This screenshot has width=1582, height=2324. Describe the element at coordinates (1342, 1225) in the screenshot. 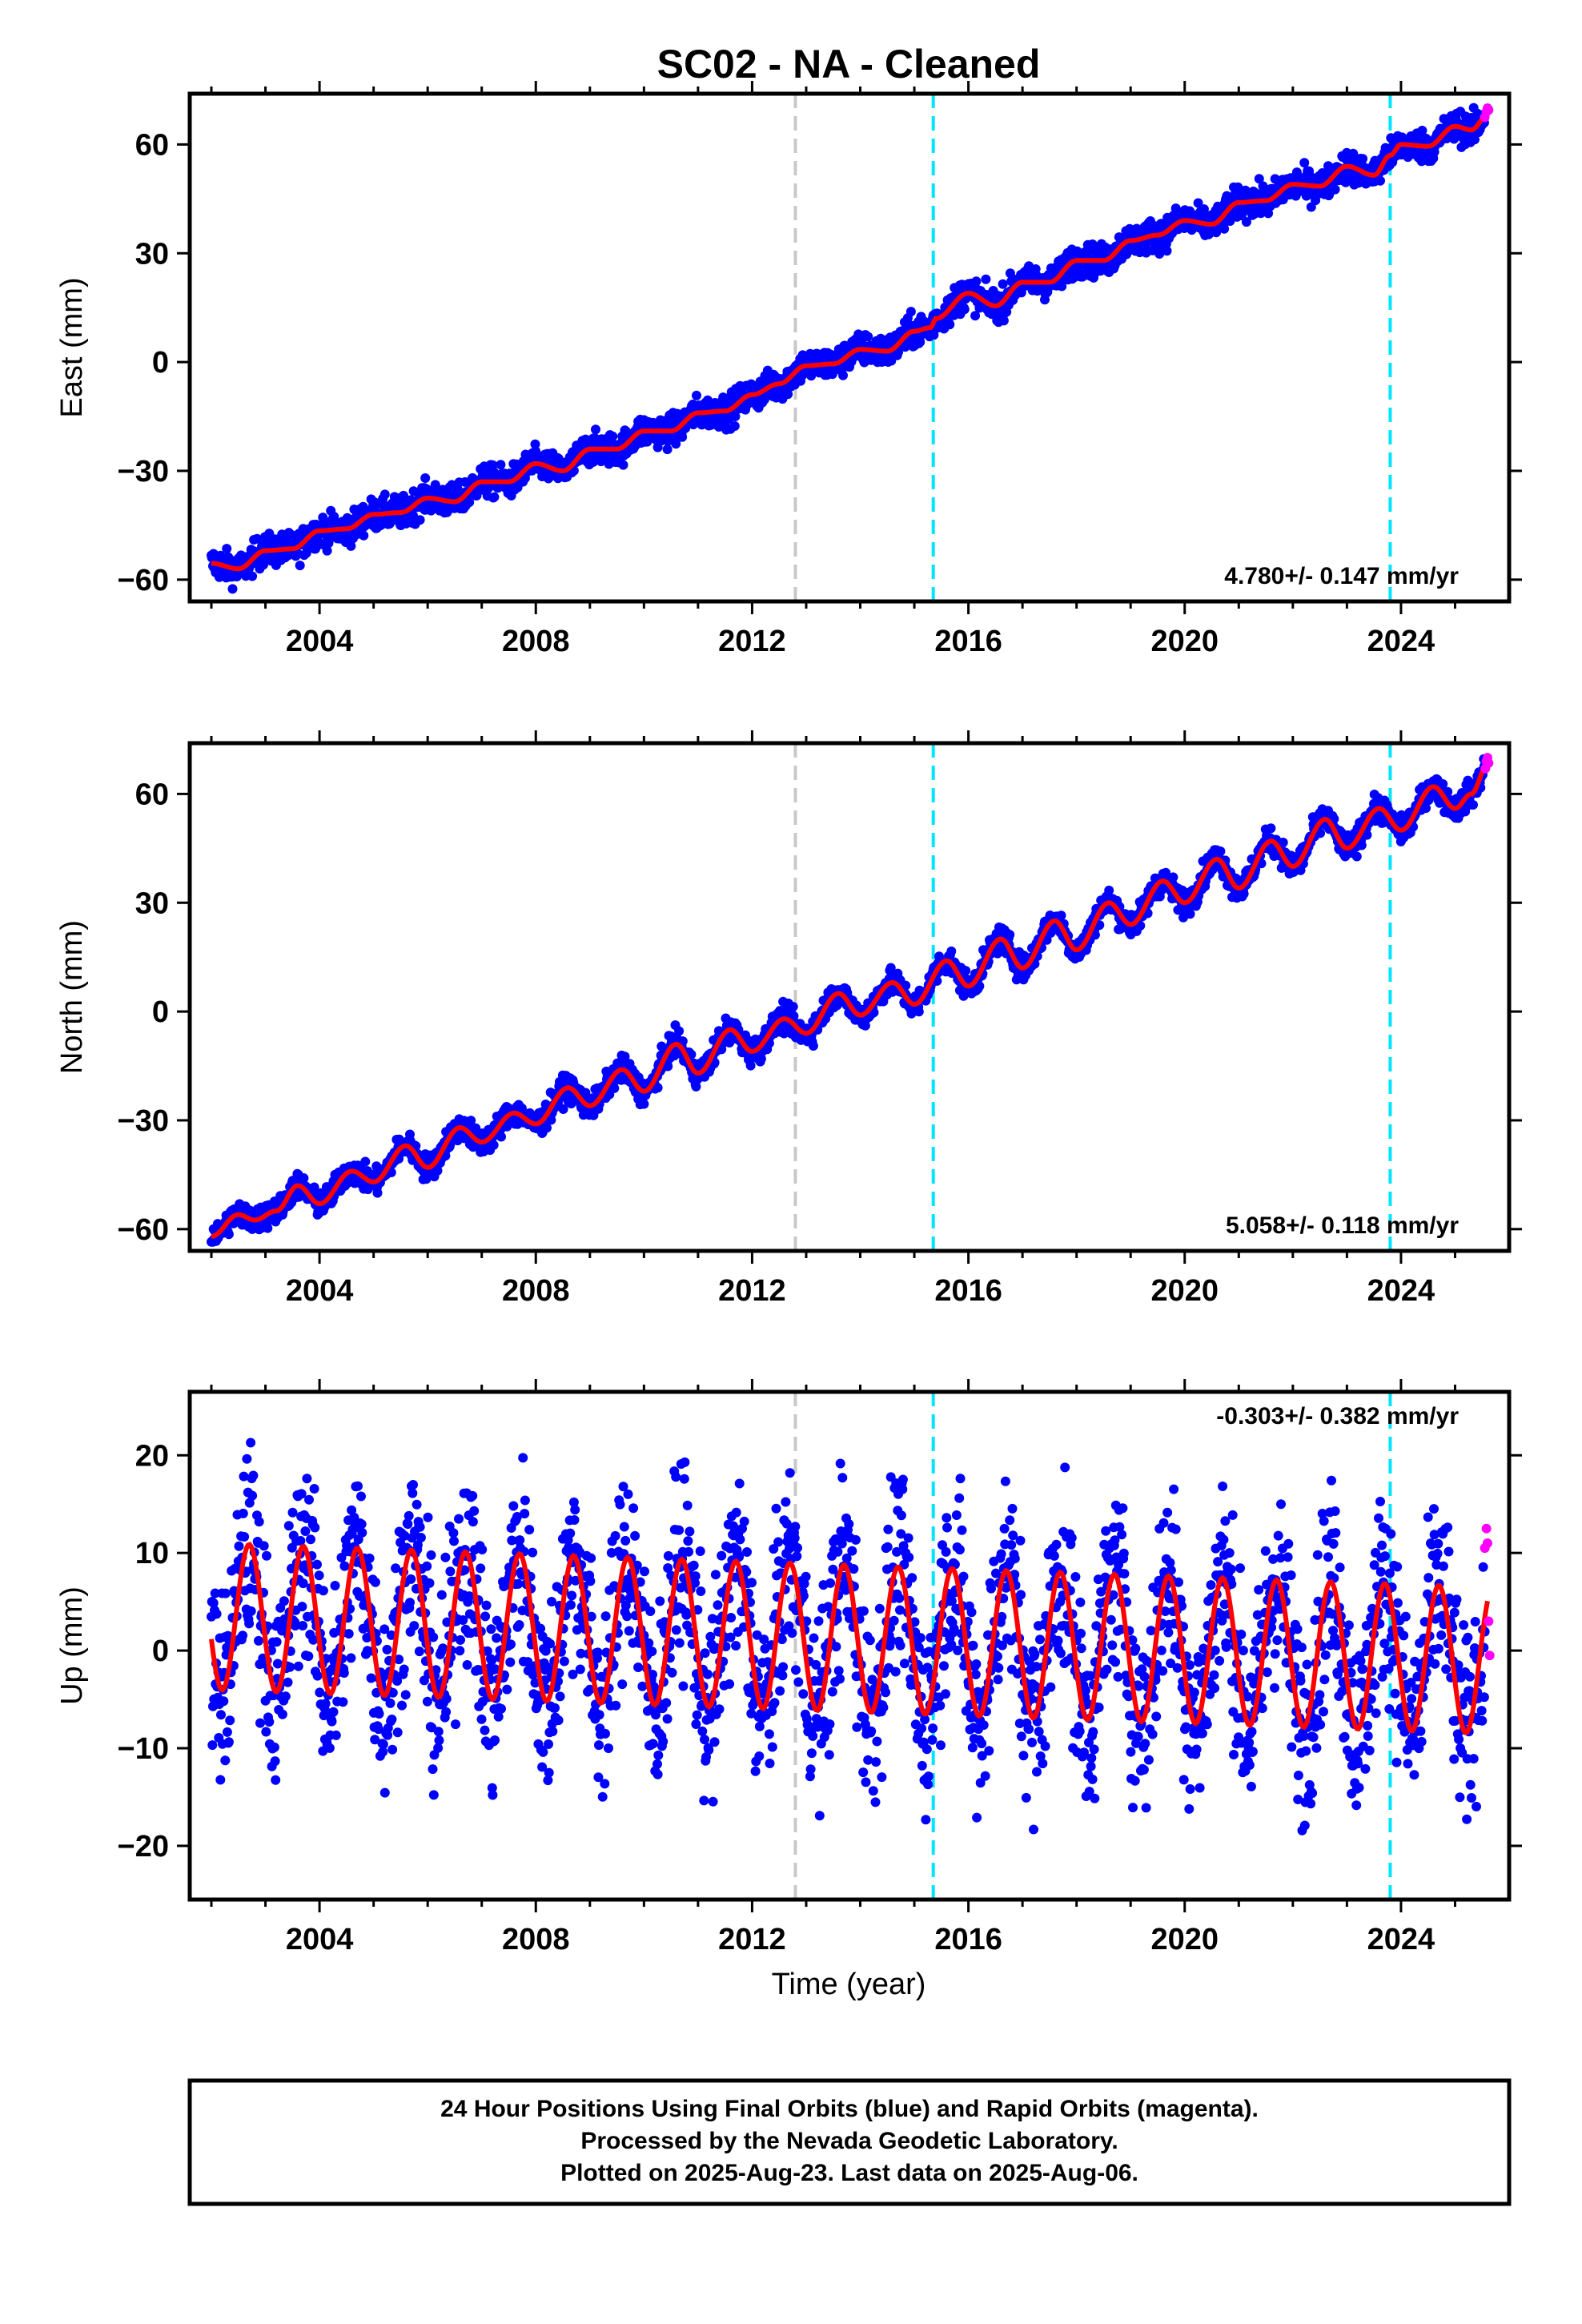

I see `velocity-rate-label: 5.058+/- 0.118 mm/yr` at that location.